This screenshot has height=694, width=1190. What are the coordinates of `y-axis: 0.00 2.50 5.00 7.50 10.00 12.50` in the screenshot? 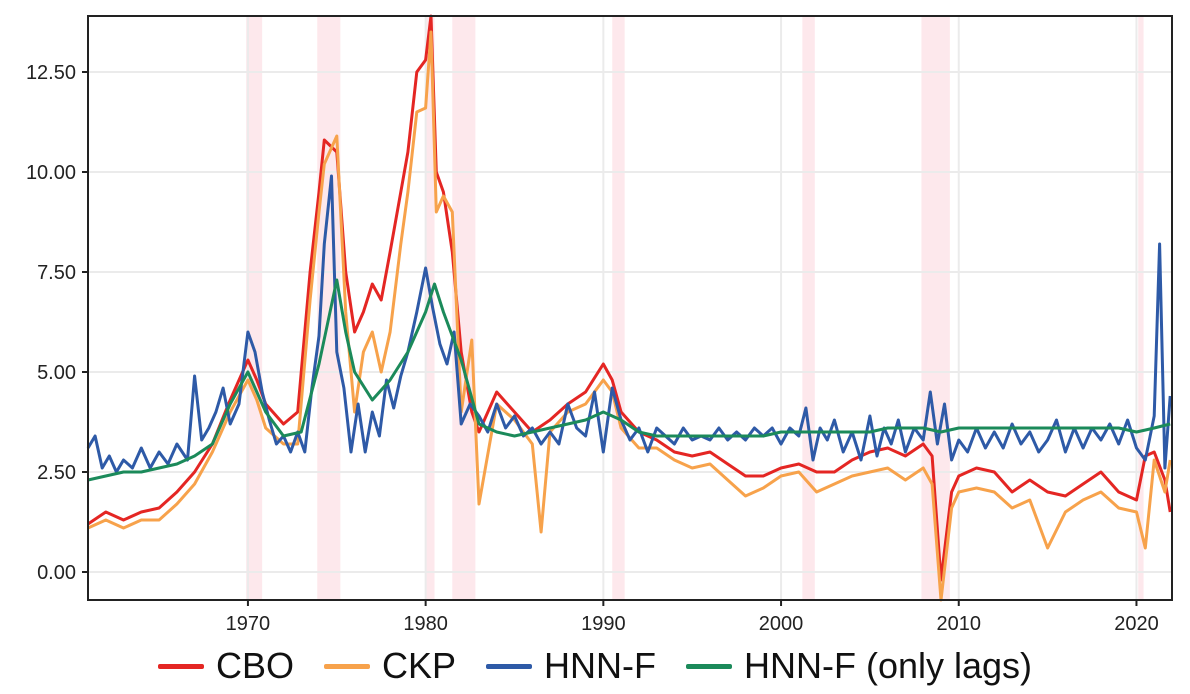 It's located at (57, 323).